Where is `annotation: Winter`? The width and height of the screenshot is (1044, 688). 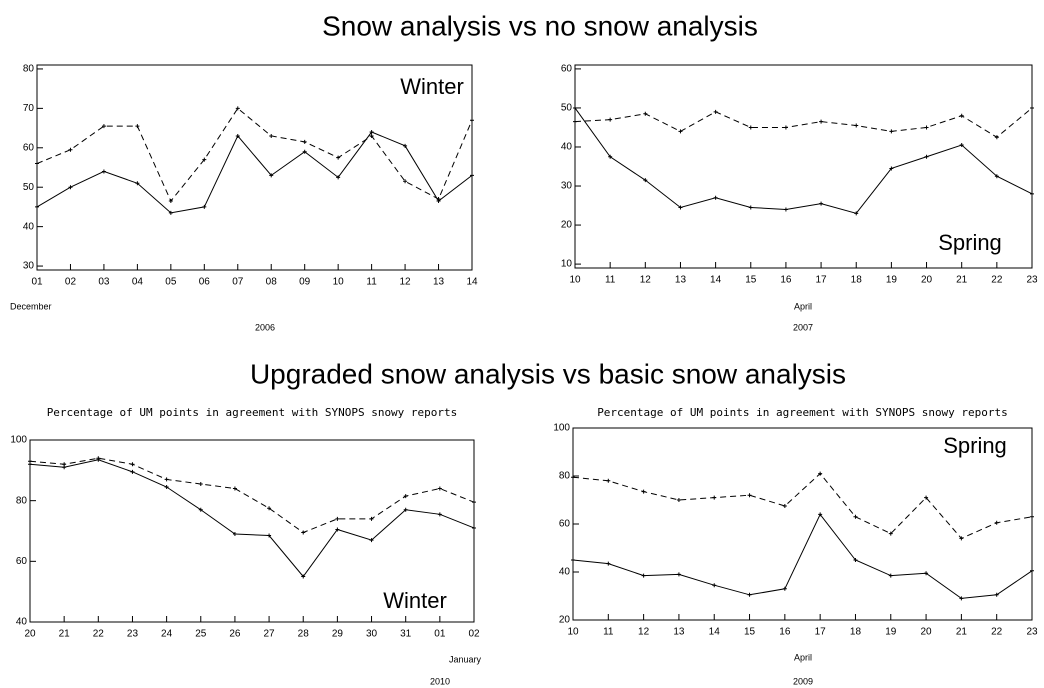
annotation: Winter is located at coordinates (415, 600).